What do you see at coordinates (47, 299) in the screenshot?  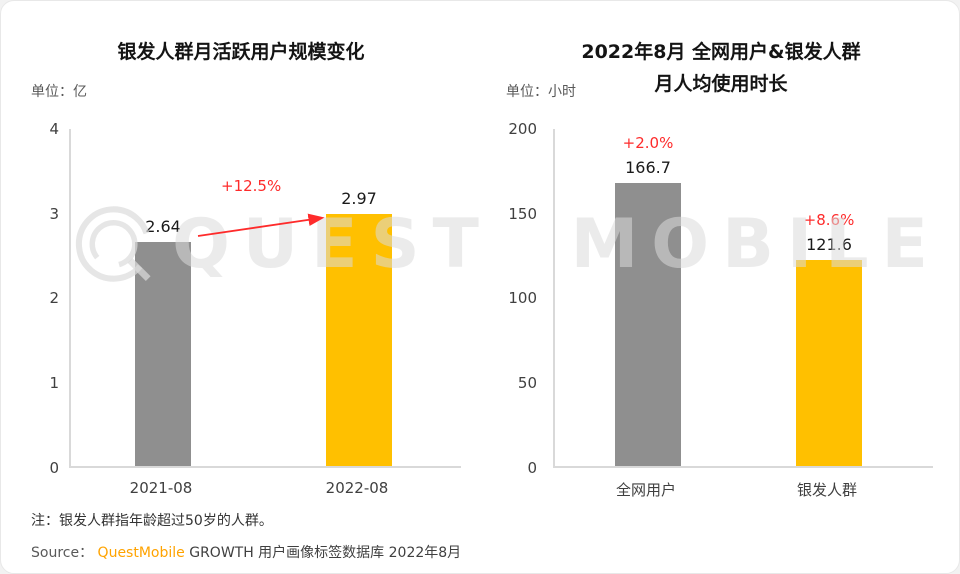 I see `y-axis-left: 4 3 2 1 0` at bounding box center [47, 299].